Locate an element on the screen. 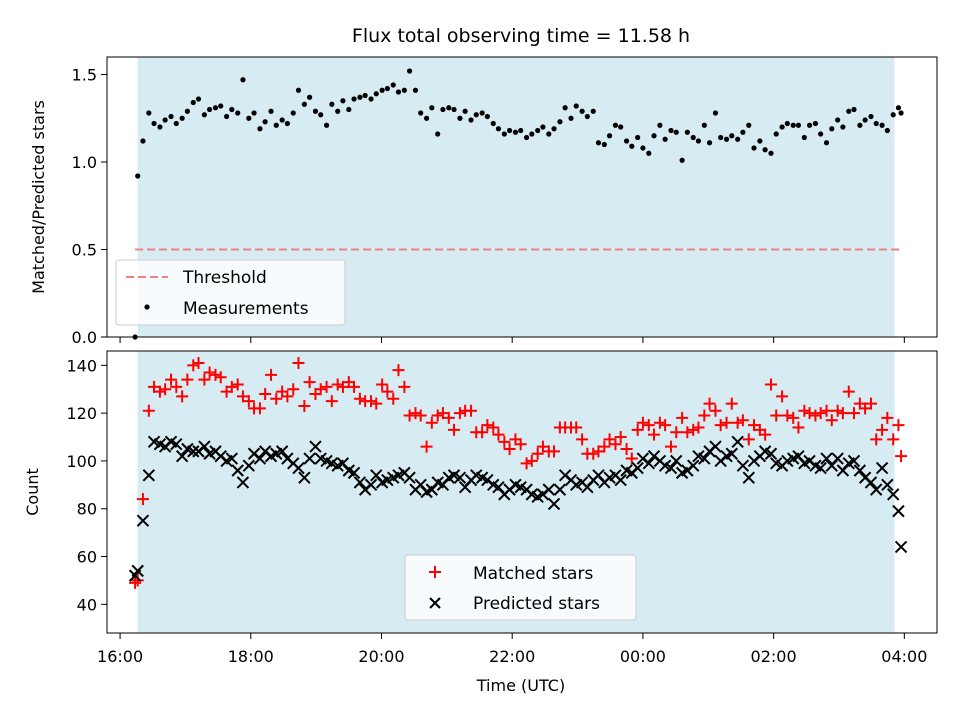 The height and width of the screenshot is (720, 960). top-y-ticks: 0.0 0.5 1.0 1.5 is located at coordinates (89, 206).